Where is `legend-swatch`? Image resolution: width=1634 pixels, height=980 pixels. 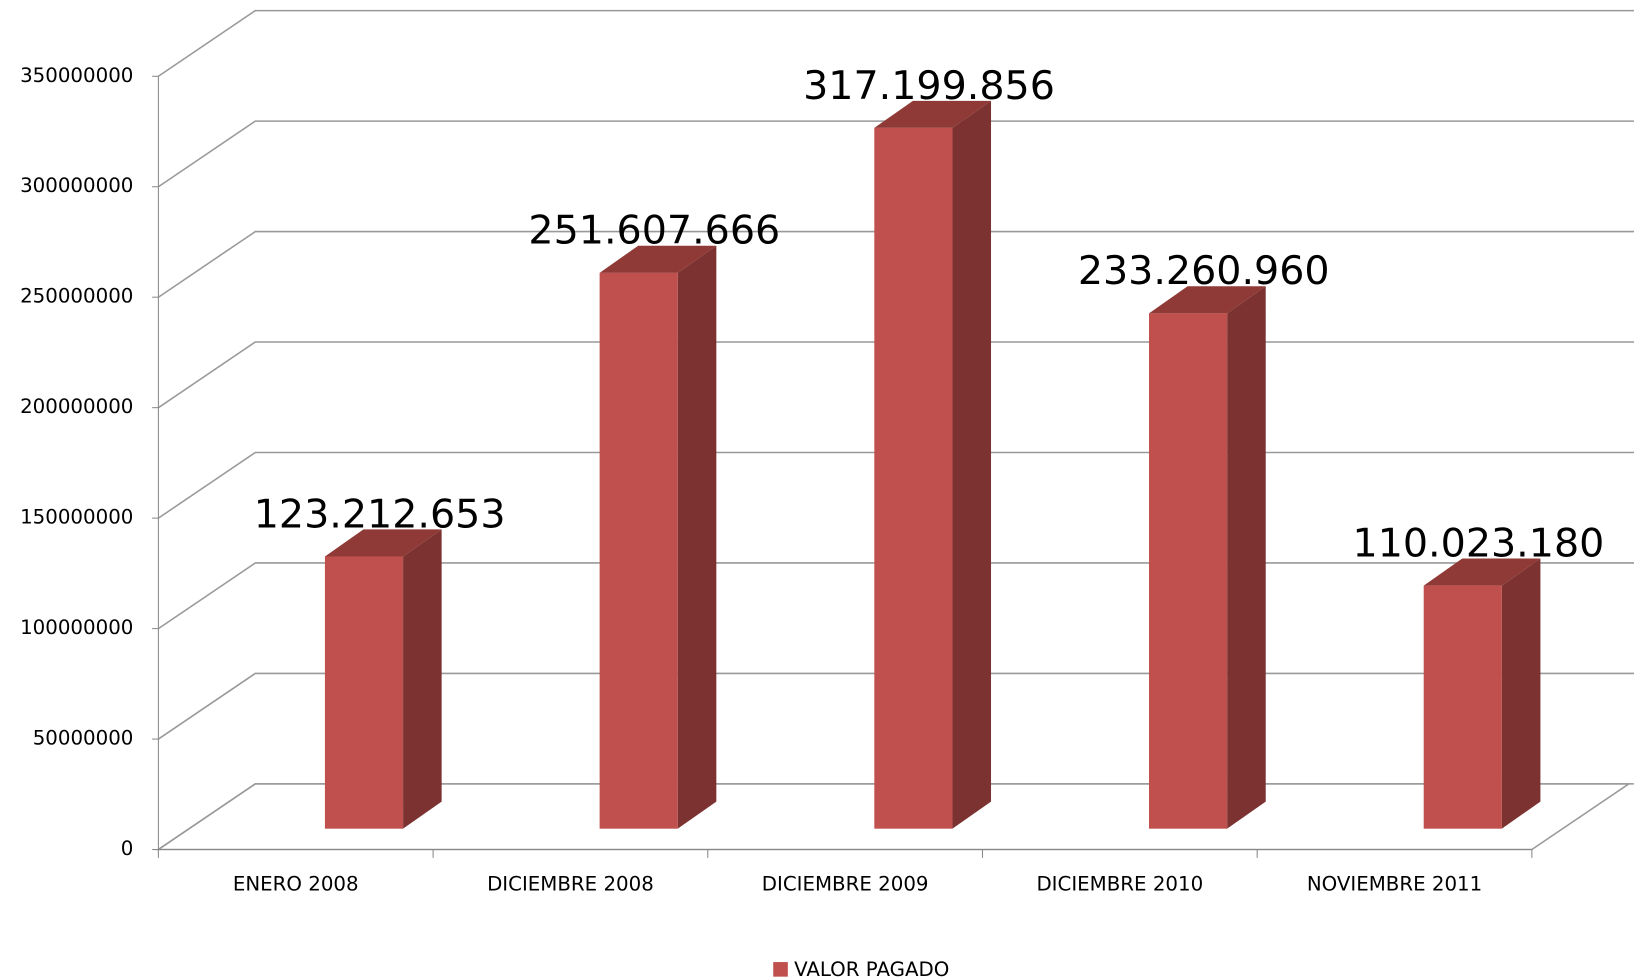
legend-swatch is located at coordinates (780, 969).